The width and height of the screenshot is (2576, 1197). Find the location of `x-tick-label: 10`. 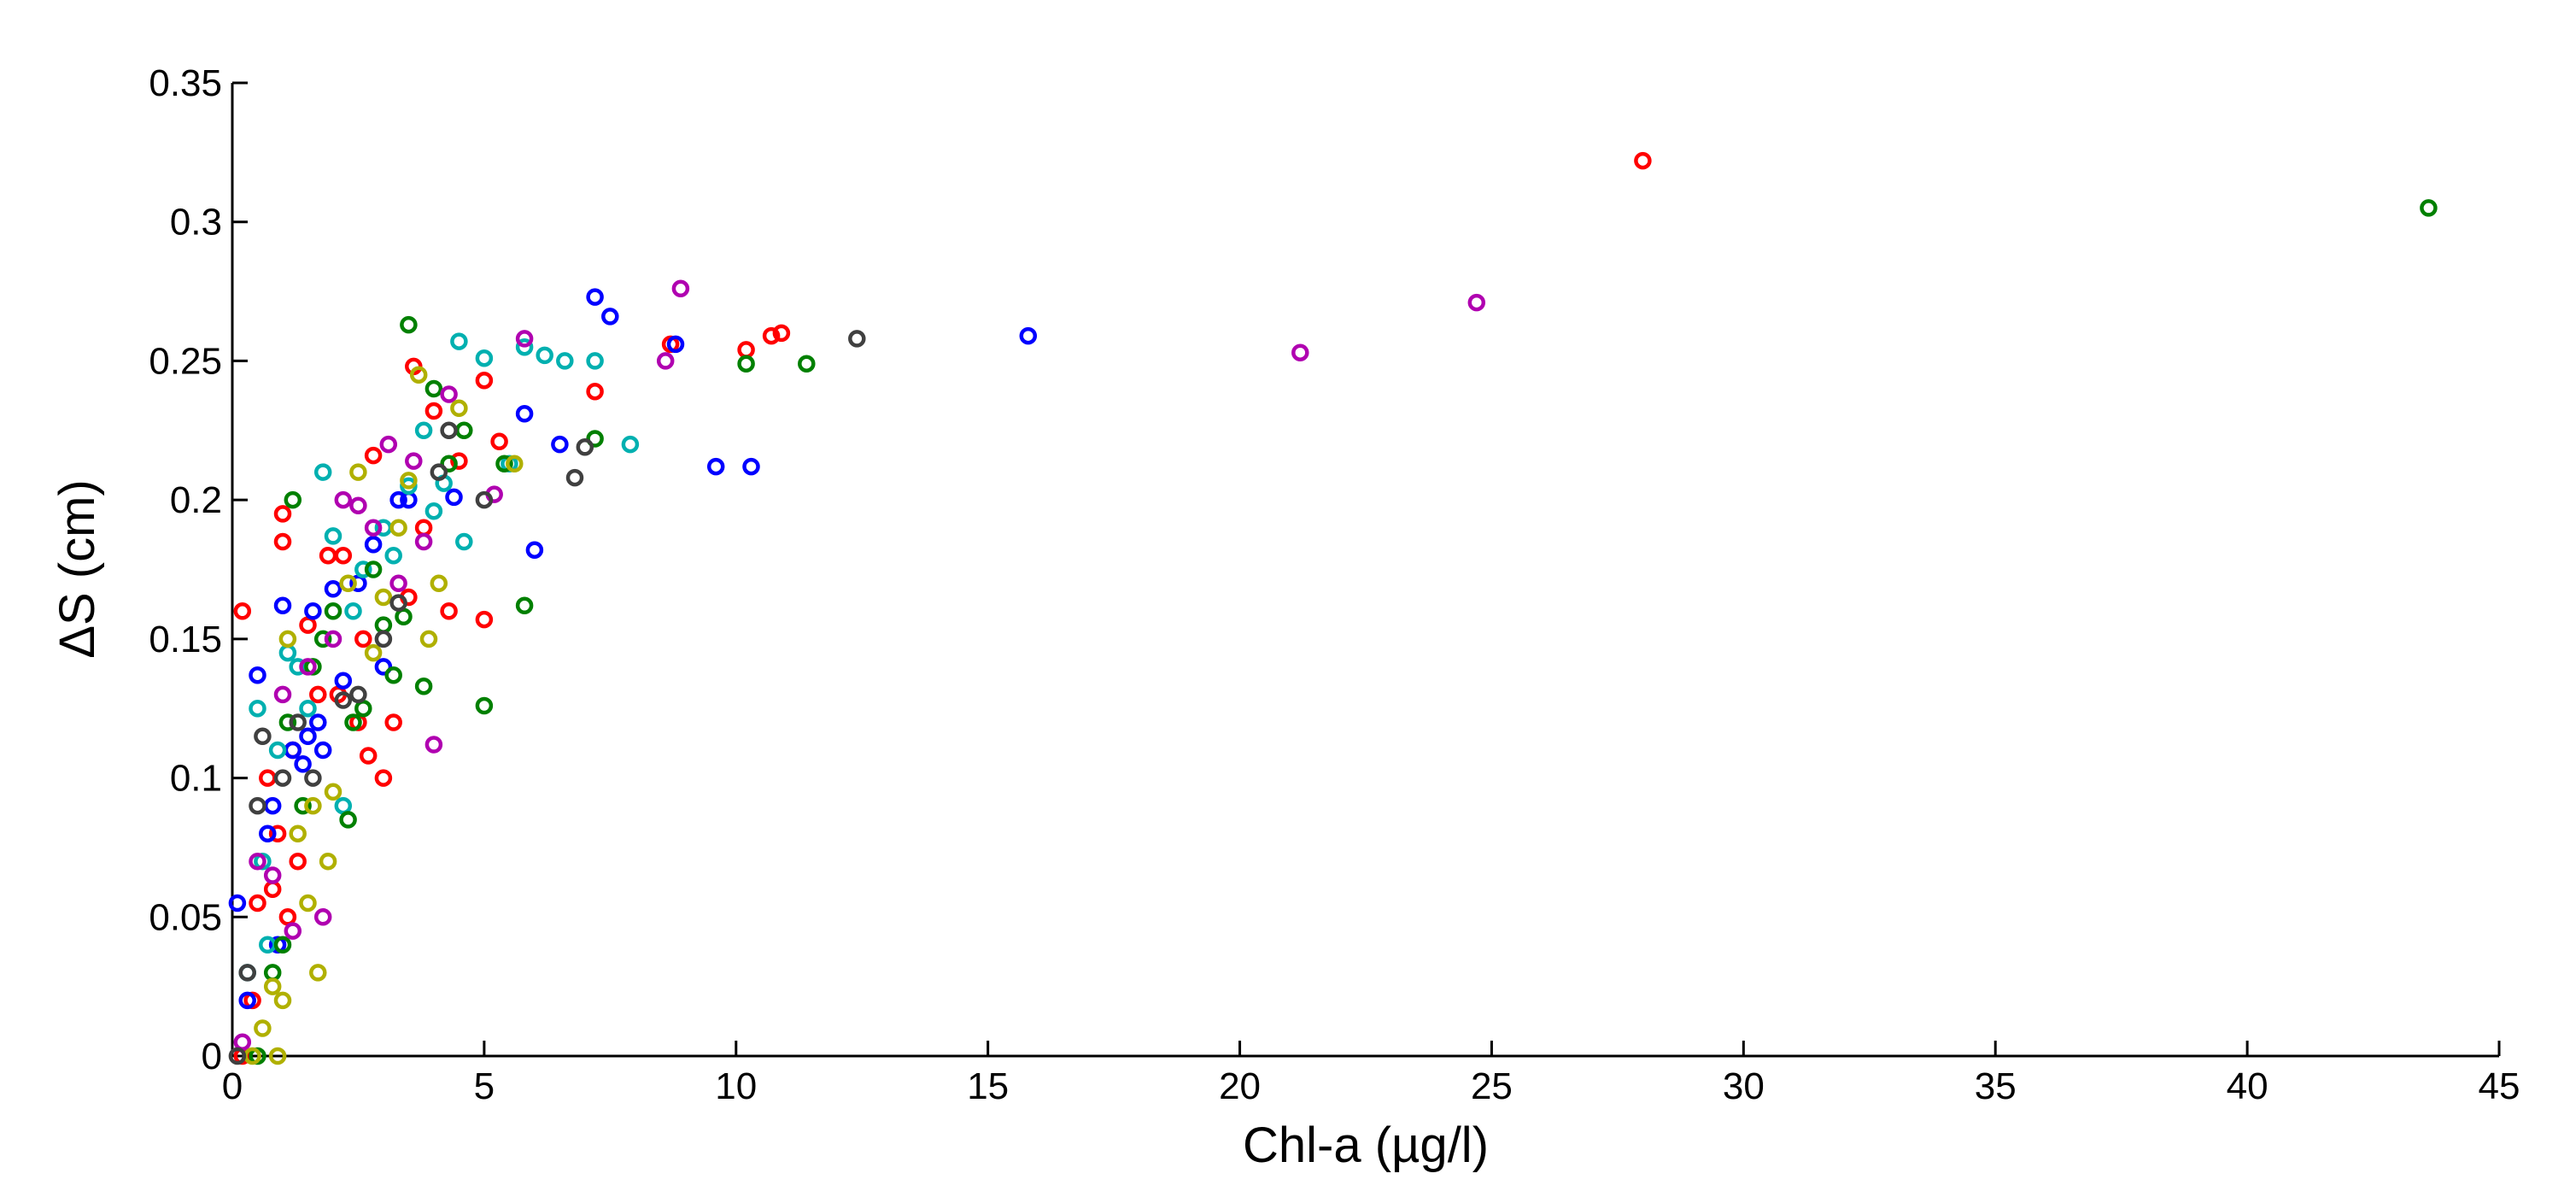

x-tick-label: 10 is located at coordinates (736, 1086).